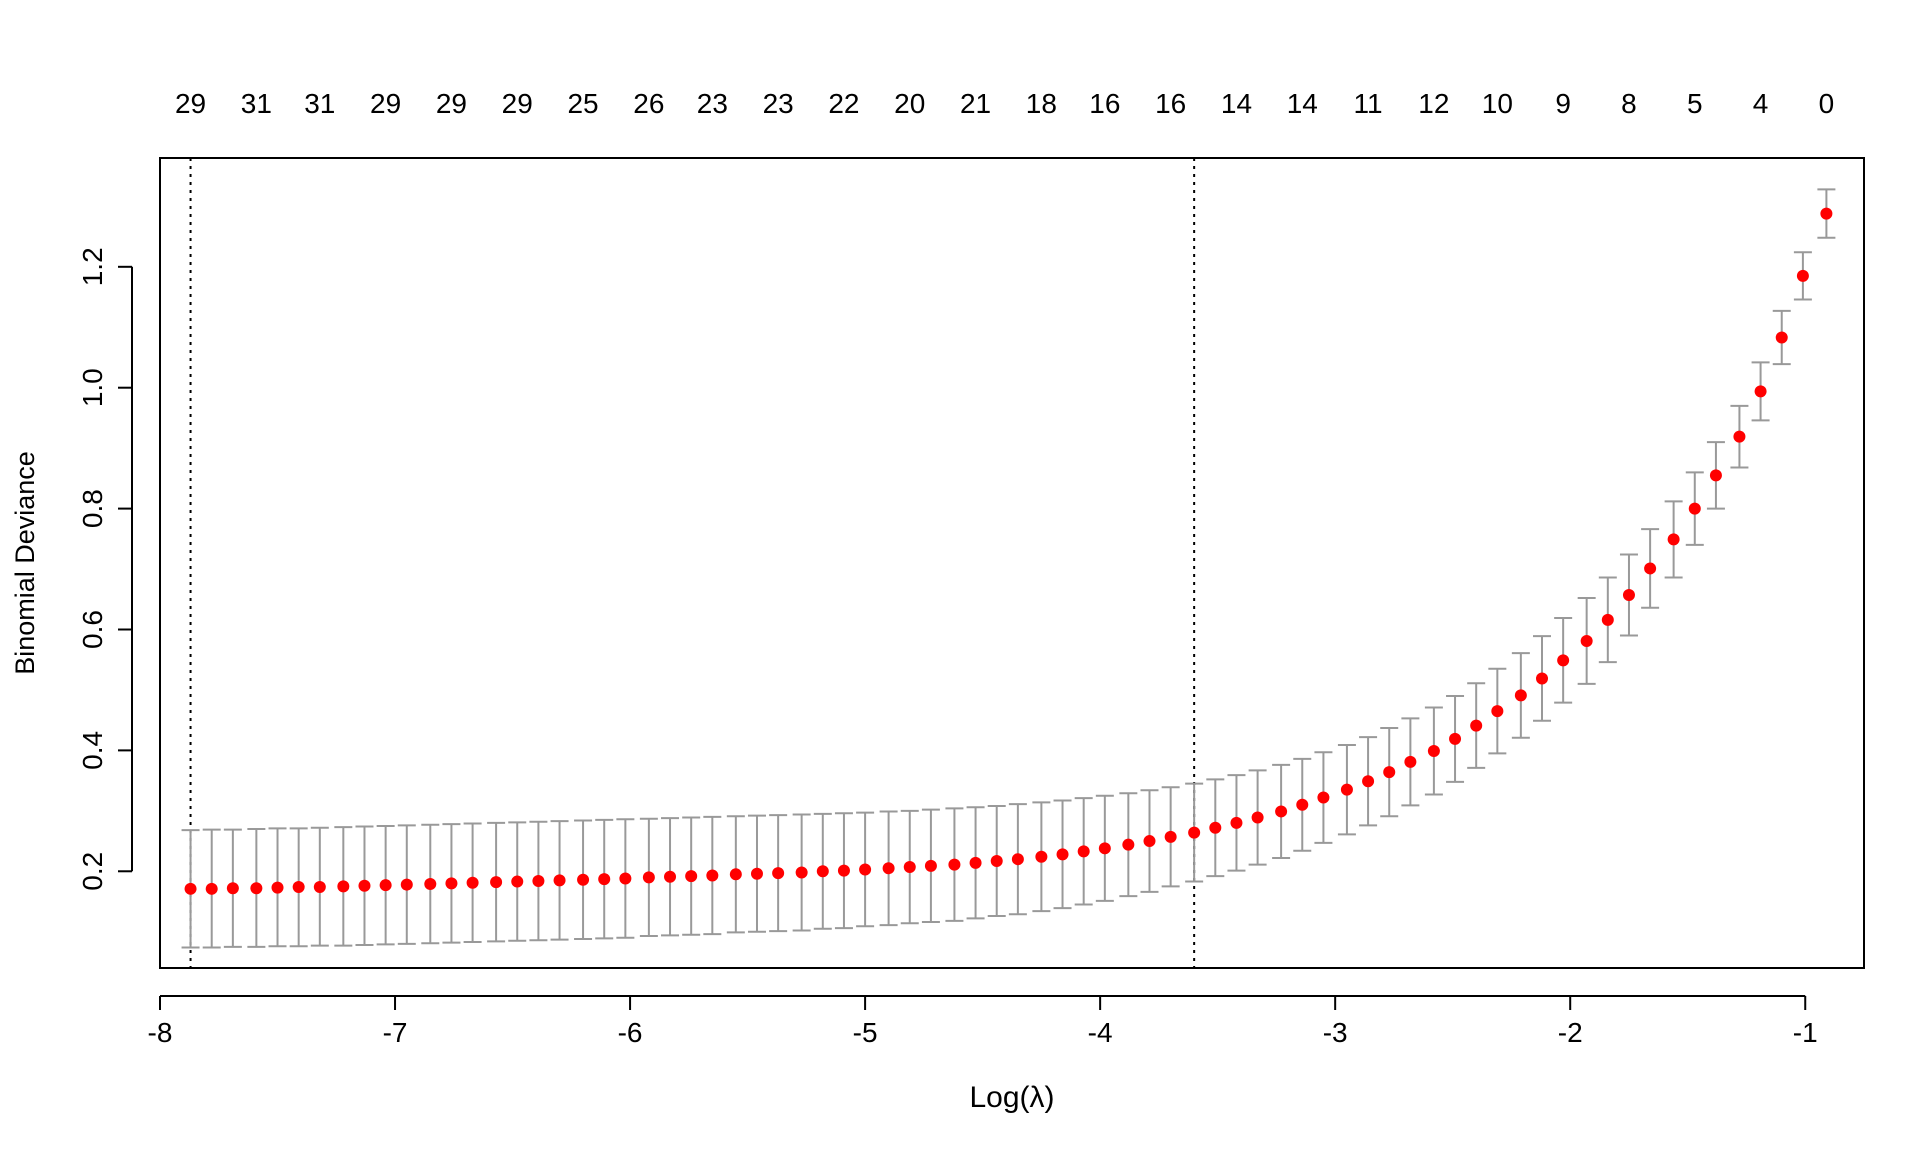  What do you see at coordinates (160, 1032) in the screenshot?
I see `x-tick-label: -8` at bounding box center [160, 1032].